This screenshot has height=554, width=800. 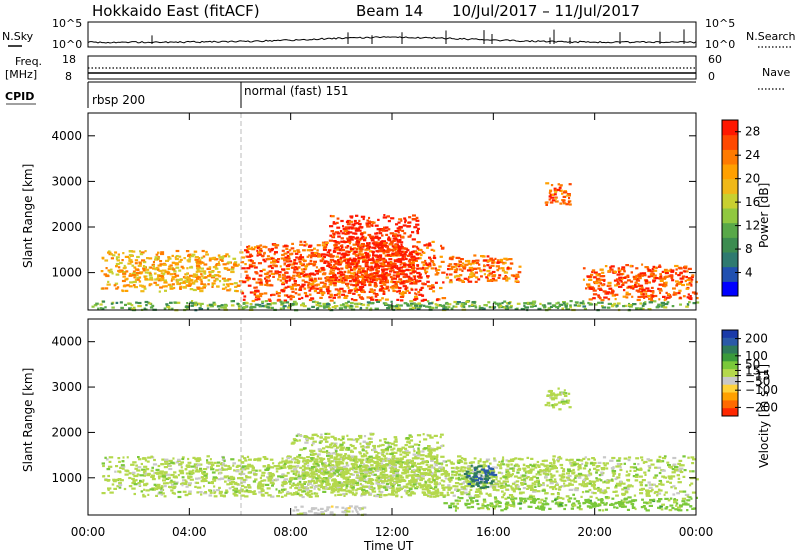 What do you see at coordinates (68, 76) in the screenshot?
I see `freq-tick-bottom: 8` at bounding box center [68, 76].